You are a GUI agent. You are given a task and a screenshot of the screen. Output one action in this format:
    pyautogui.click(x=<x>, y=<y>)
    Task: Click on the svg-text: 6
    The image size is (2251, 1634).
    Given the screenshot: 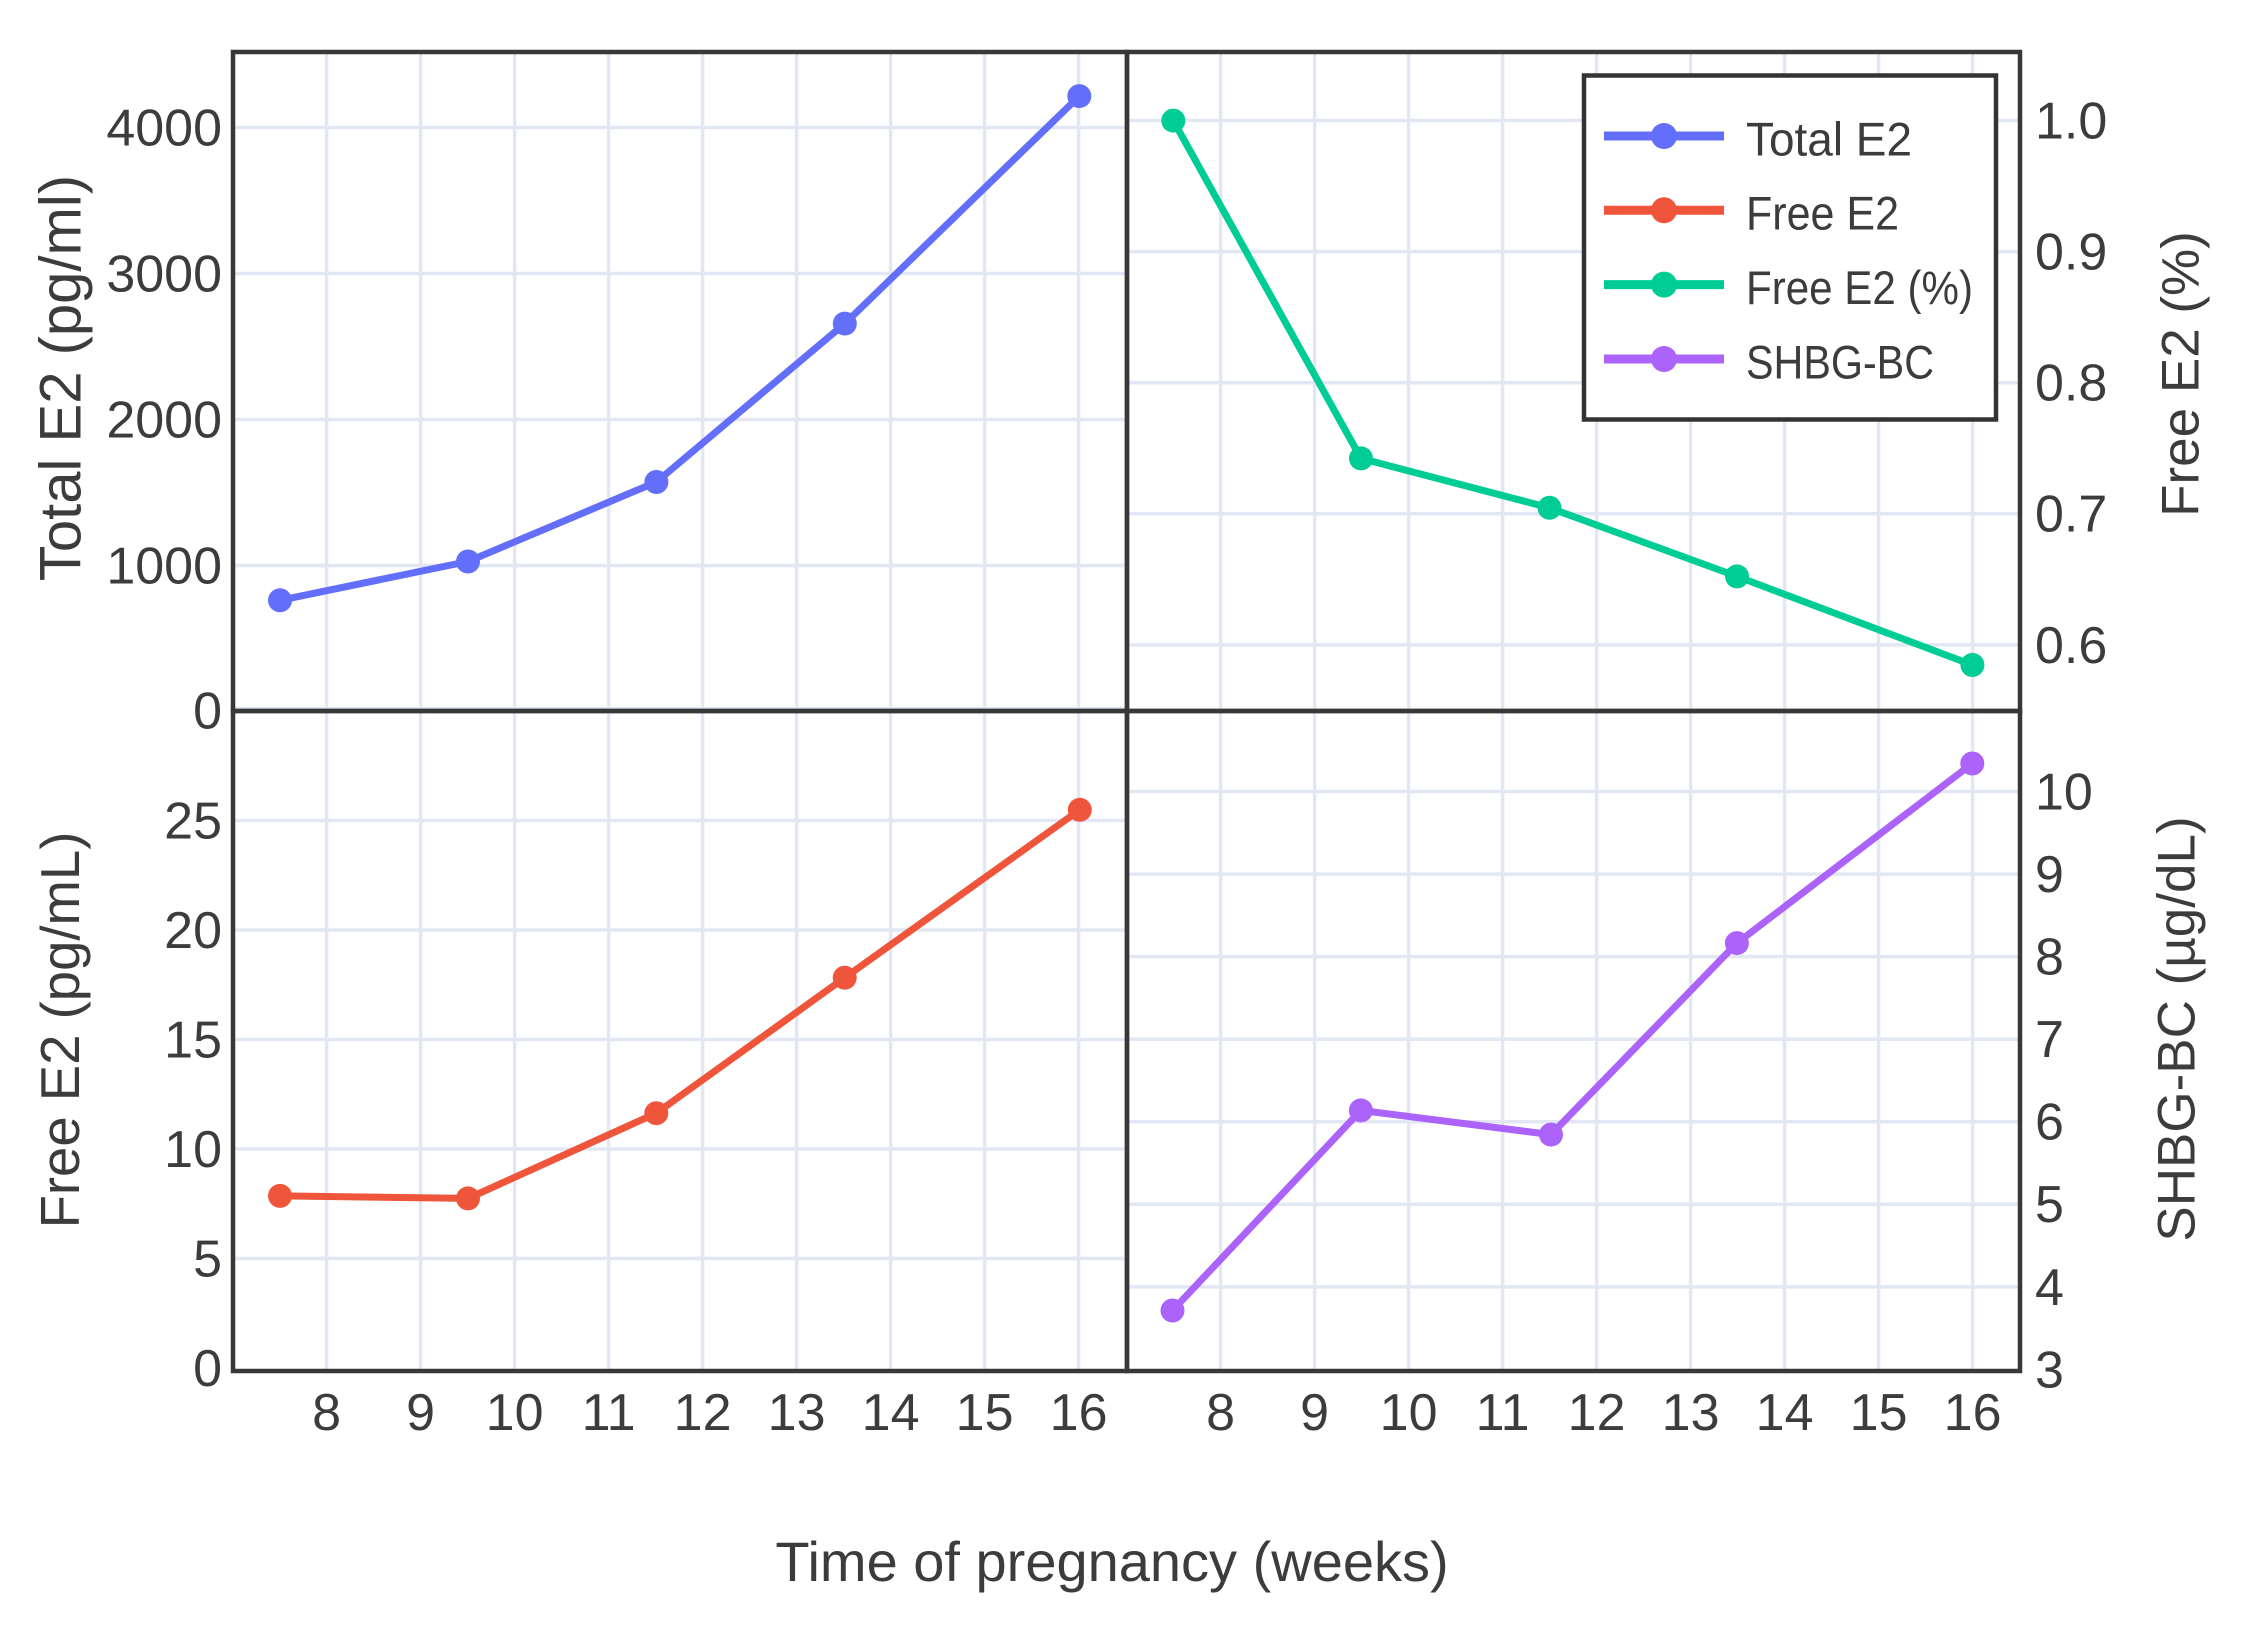 What is the action you would take?
    pyautogui.click(x=2049, y=1123)
    